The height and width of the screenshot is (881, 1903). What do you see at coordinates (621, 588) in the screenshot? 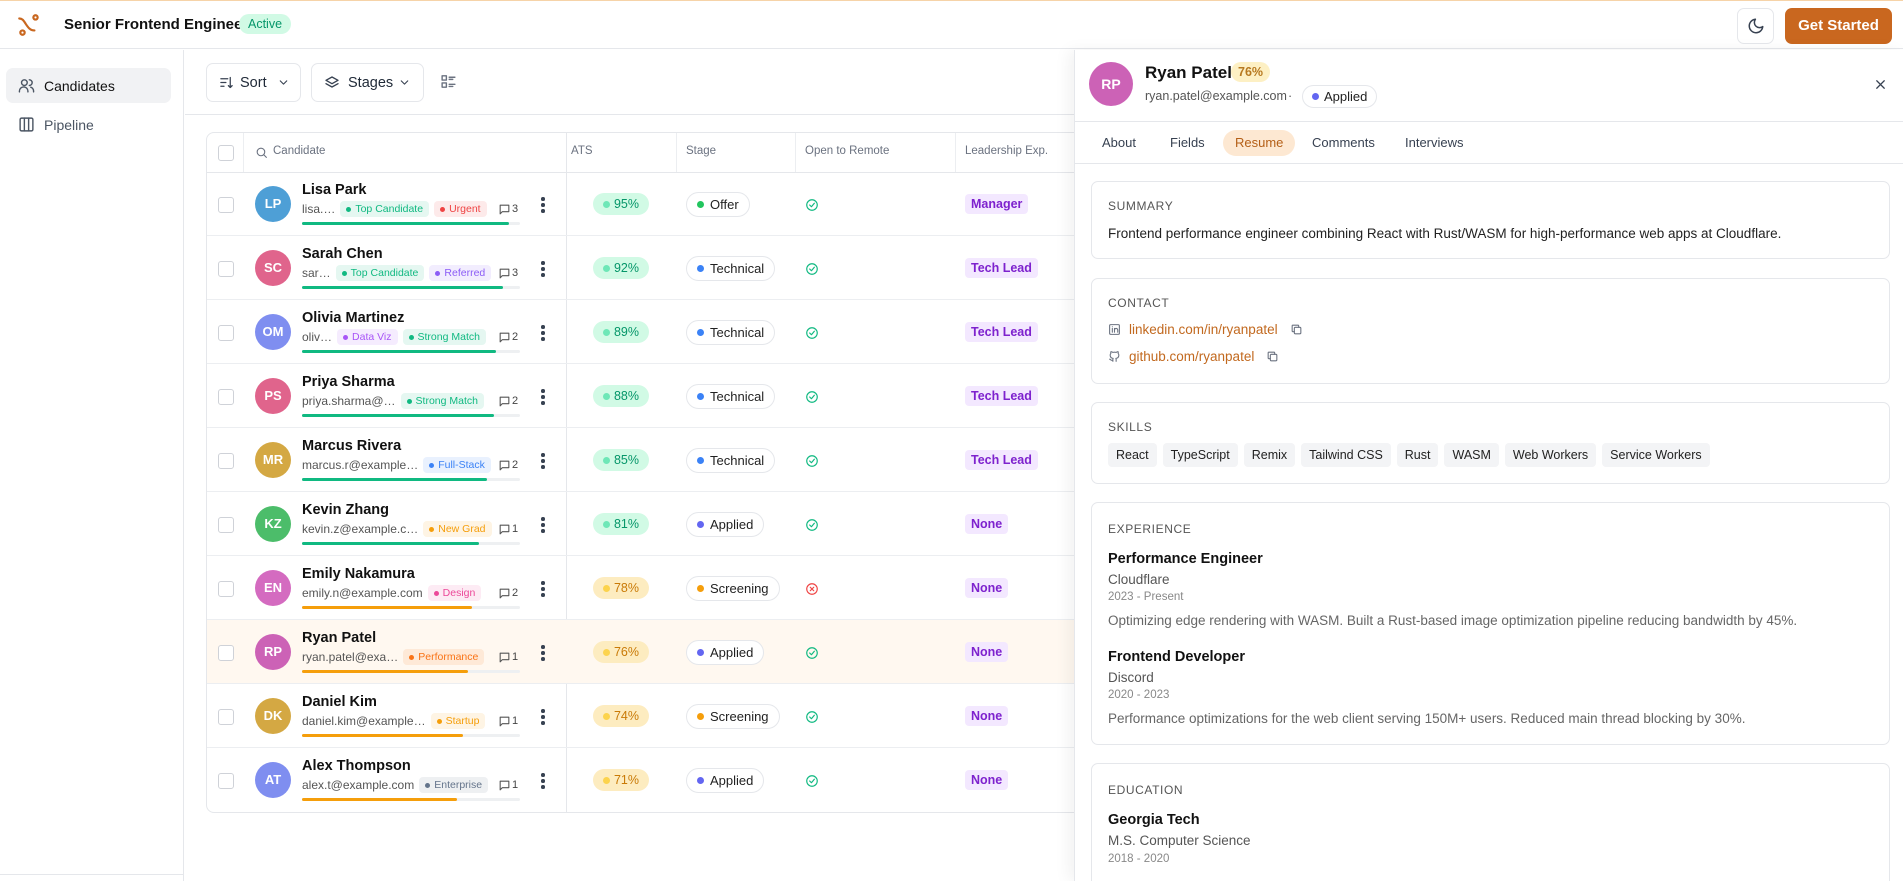
I see `ats-score: 78%` at bounding box center [621, 588].